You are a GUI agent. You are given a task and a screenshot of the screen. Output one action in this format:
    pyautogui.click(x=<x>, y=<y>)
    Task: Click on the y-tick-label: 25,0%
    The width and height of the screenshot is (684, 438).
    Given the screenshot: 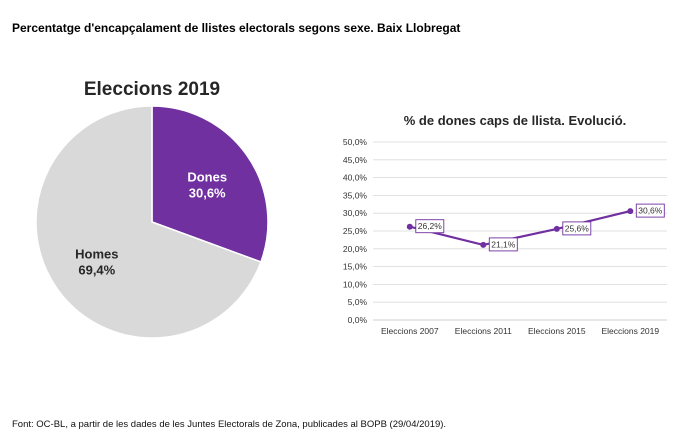 What is the action you would take?
    pyautogui.click(x=355, y=231)
    